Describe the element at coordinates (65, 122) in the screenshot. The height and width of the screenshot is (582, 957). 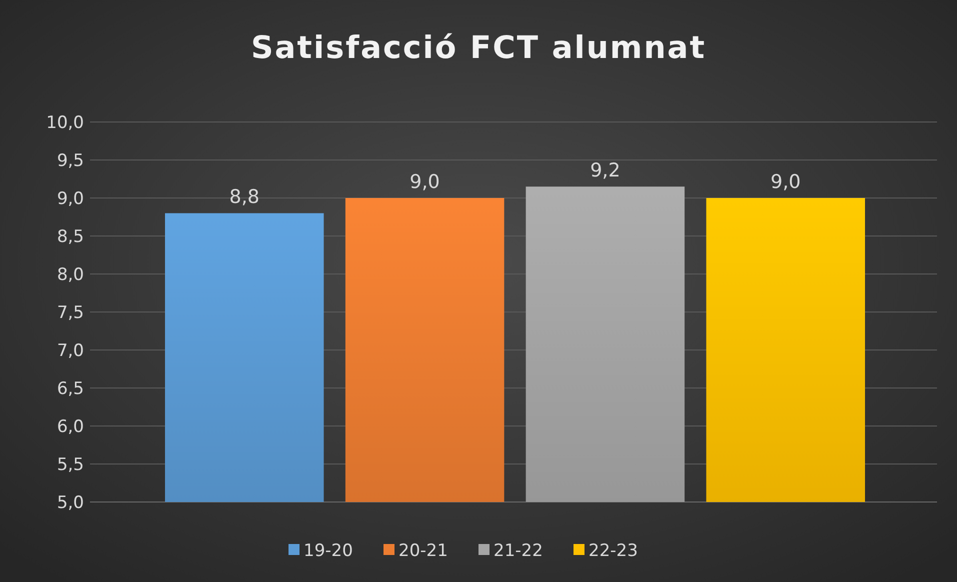
I see `y-tick-label: 10,0` at that location.